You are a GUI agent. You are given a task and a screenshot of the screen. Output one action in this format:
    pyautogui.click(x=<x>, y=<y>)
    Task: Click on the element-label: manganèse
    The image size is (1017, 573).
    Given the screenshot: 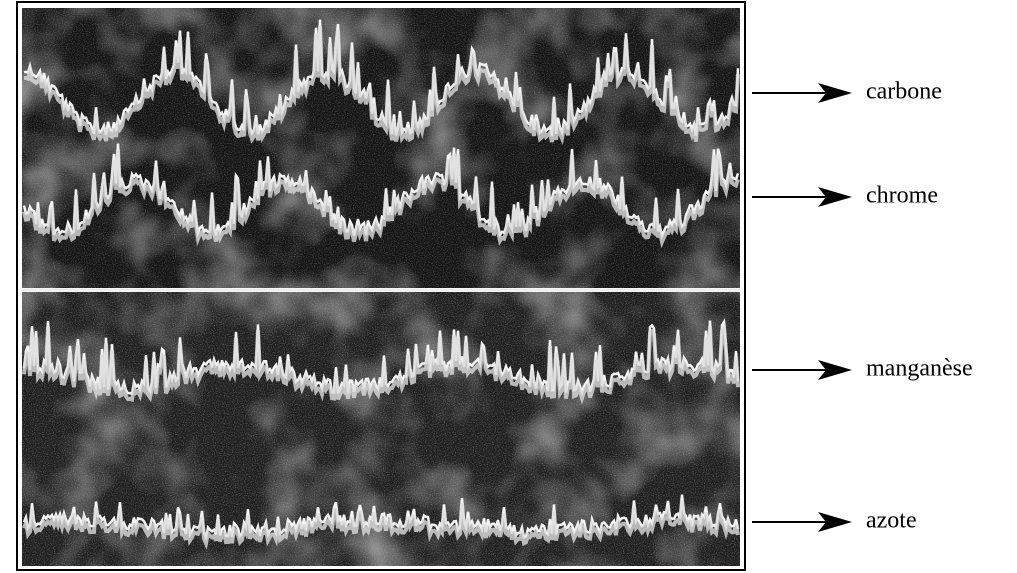 What is the action you would take?
    pyautogui.click(x=919, y=369)
    